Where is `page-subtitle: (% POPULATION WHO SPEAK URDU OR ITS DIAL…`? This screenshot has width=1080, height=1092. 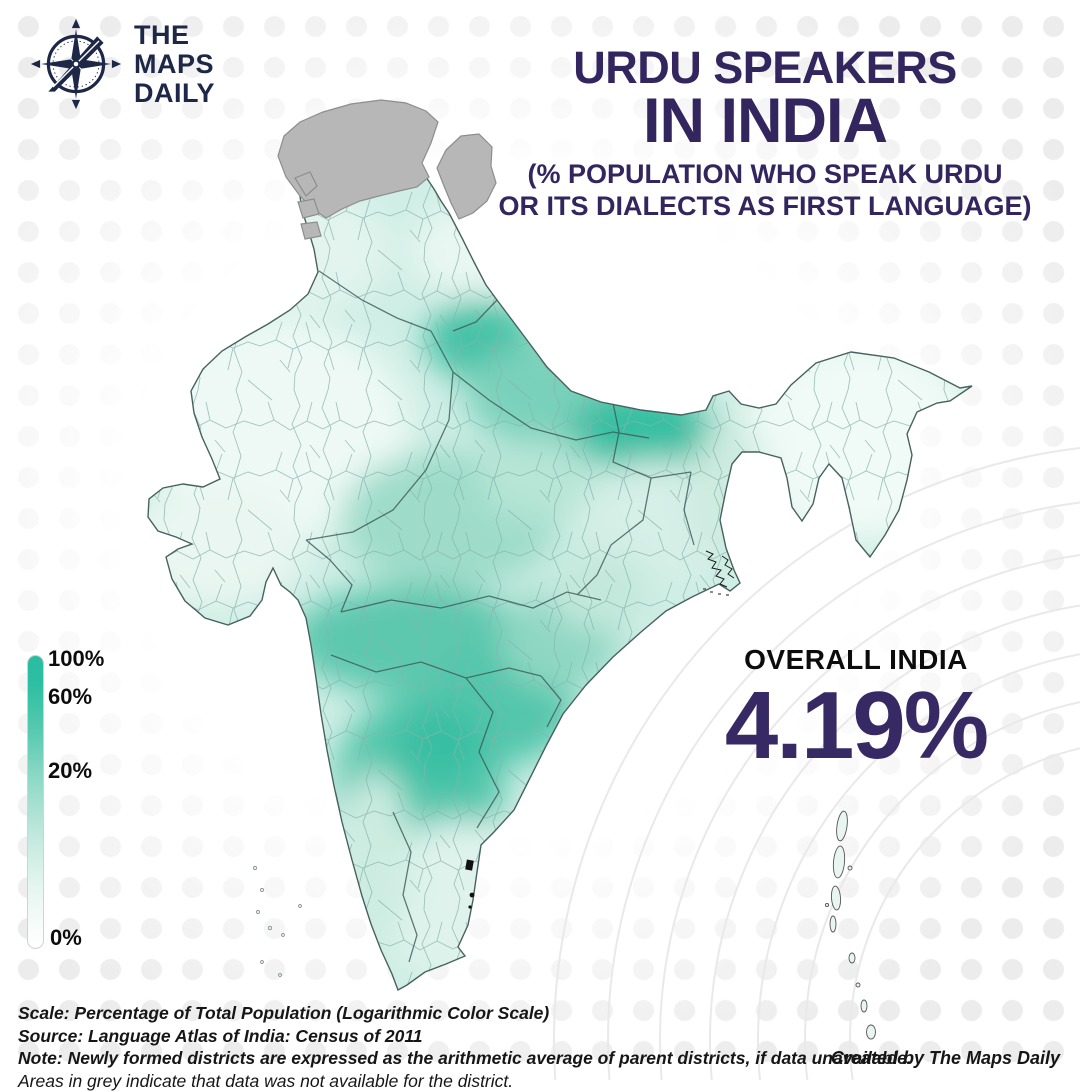 page-subtitle: (% POPULATION WHO SPEAK URDU OR ITS DIAL… is located at coordinates (765, 190).